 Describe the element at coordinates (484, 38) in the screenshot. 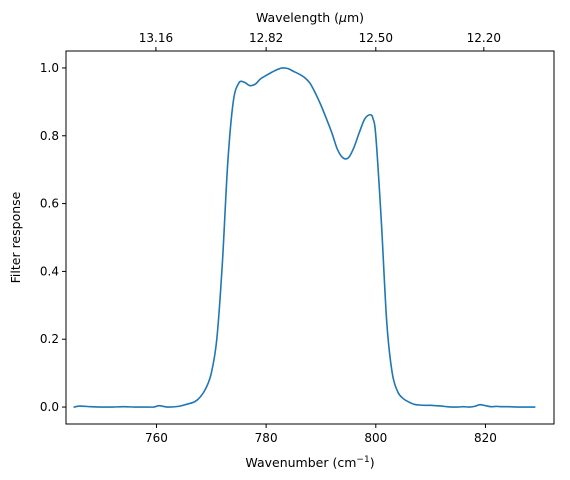

I see `top-x-tick-label: 12.20` at that location.